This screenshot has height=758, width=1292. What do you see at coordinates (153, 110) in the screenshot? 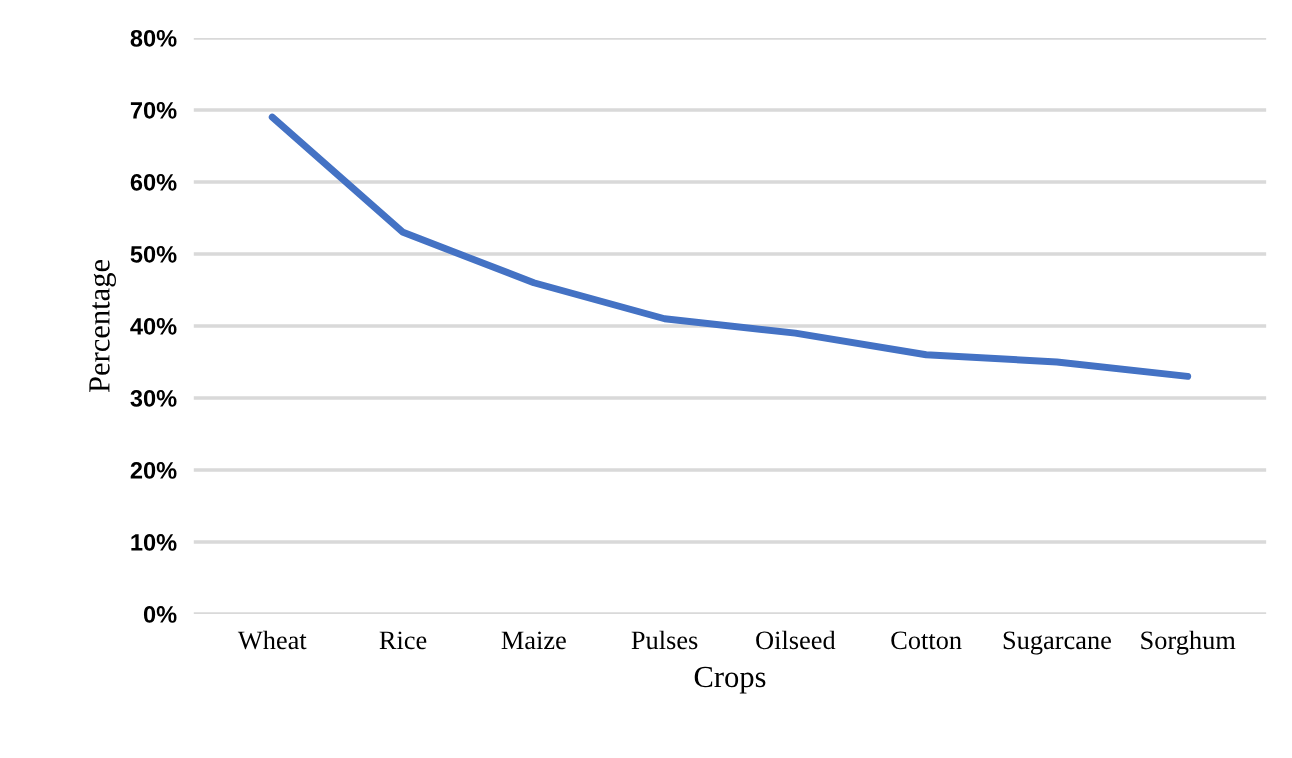
I see `y-tick-label: 70%` at bounding box center [153, 110].